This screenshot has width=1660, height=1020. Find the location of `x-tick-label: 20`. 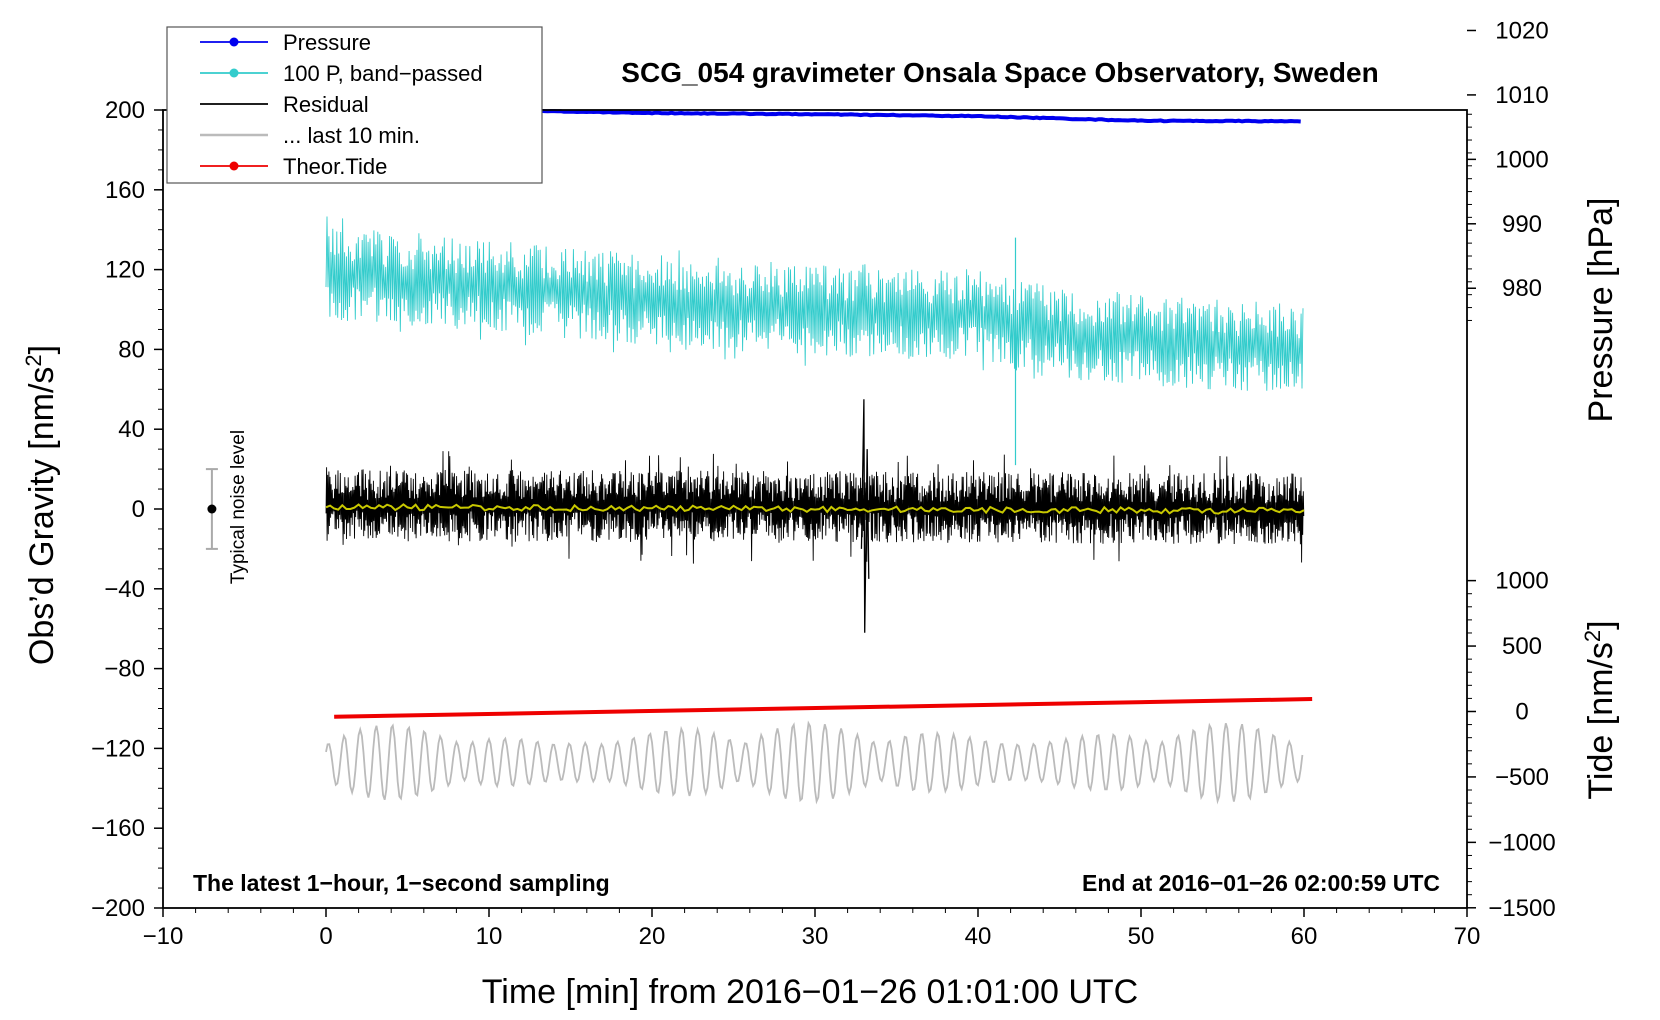

x-tick-label: 20 is located at coordinates (652, 936).